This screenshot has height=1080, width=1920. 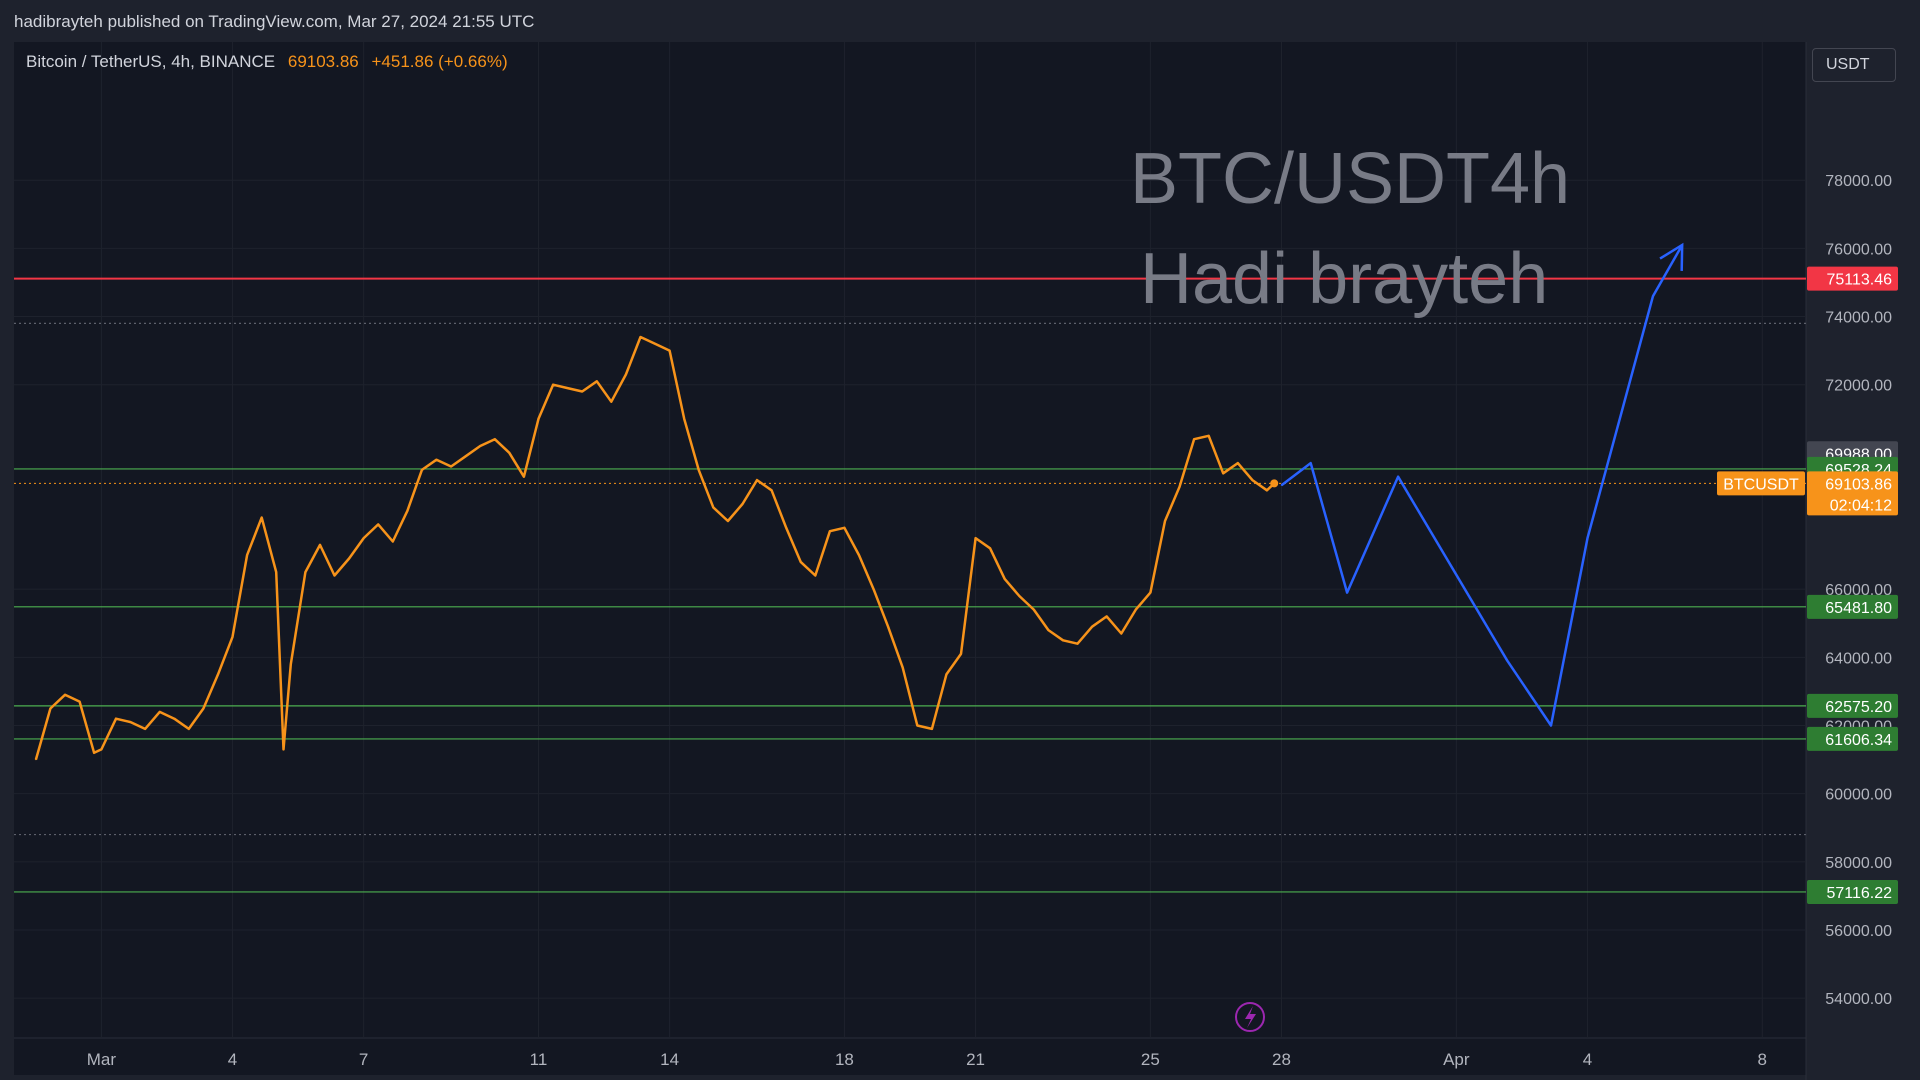 I want to click on watermark-author: Hadi brayteh, so click(x=1344, y=279).